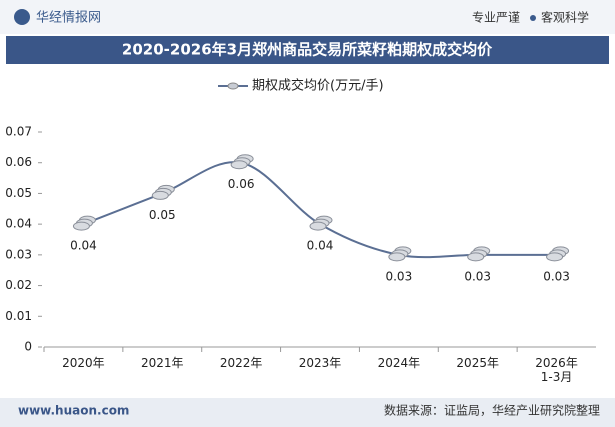  Describe the element at coordinates (399, 363) in the screenshot. I see `x-tick-label: 2024年` at that location.